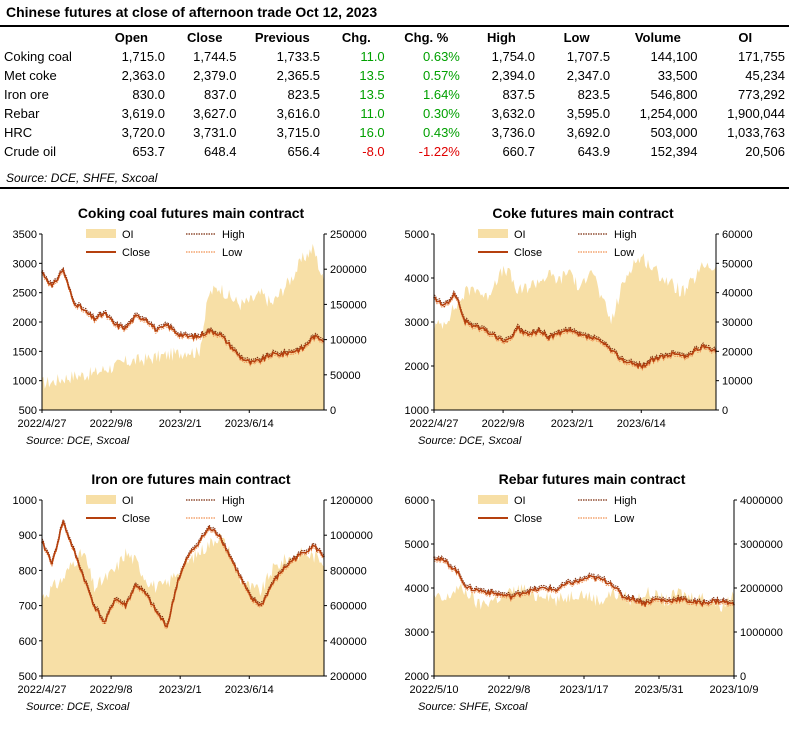  What do you see at coordinates (373, 151) in the screenshot?
I see `cell-chg: -8.0` at bounding box center [373, 151].